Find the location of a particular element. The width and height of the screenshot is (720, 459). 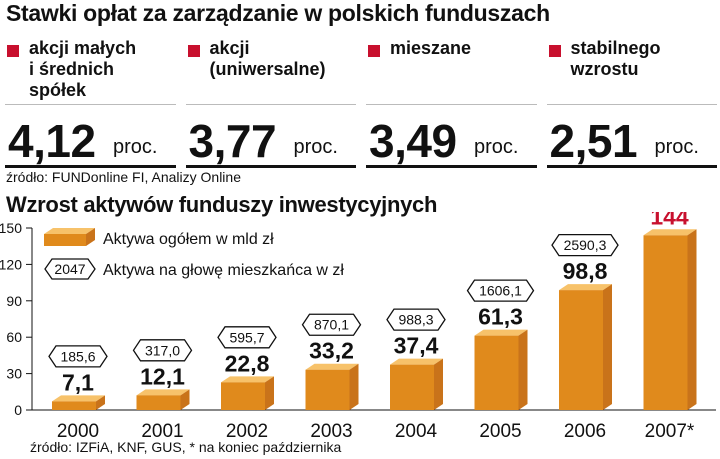

per-capita-label: 1606,1 is located at coordinates (500, 291).